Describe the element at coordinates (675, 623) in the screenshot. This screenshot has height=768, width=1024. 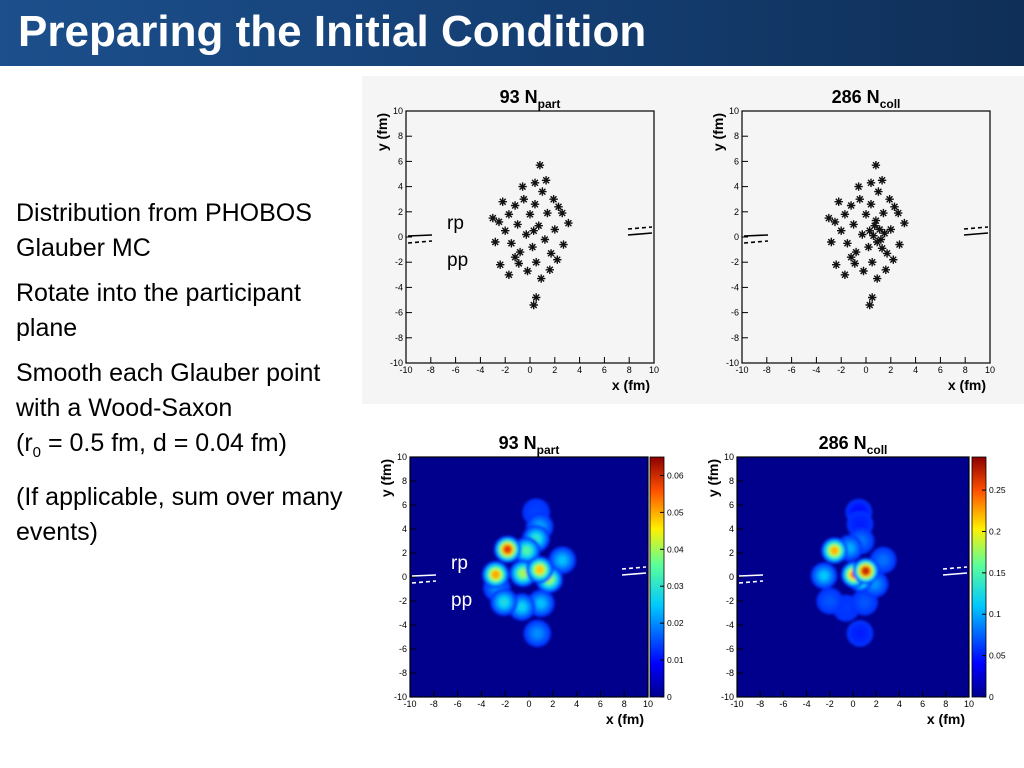
I see `heatmap0-colorbar-label: 0.02` at that location.